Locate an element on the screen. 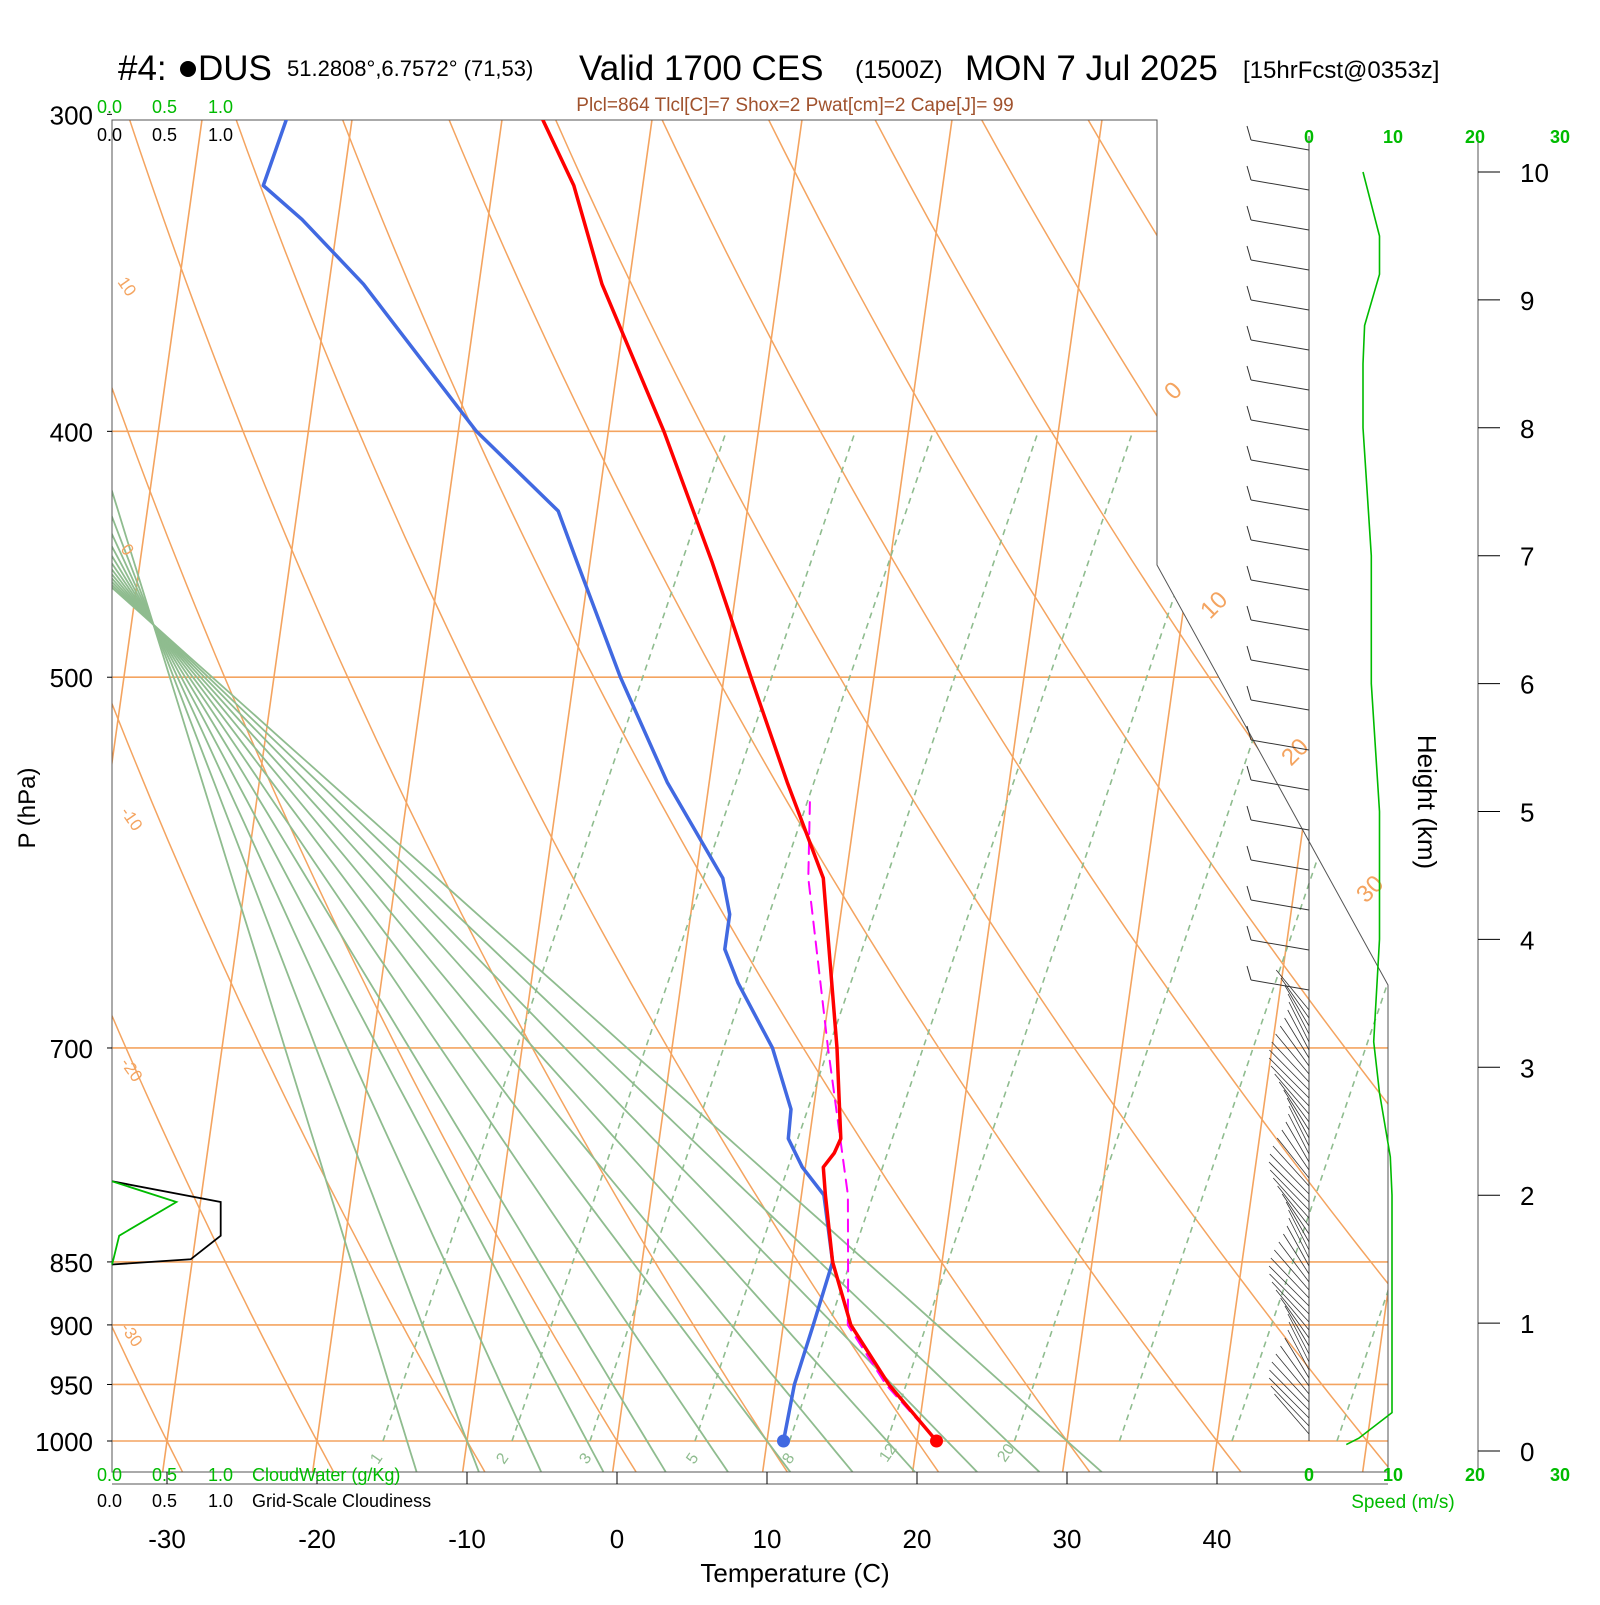  wind-scale-bottom-1: 10 is located at coordinates (1393, 1475).